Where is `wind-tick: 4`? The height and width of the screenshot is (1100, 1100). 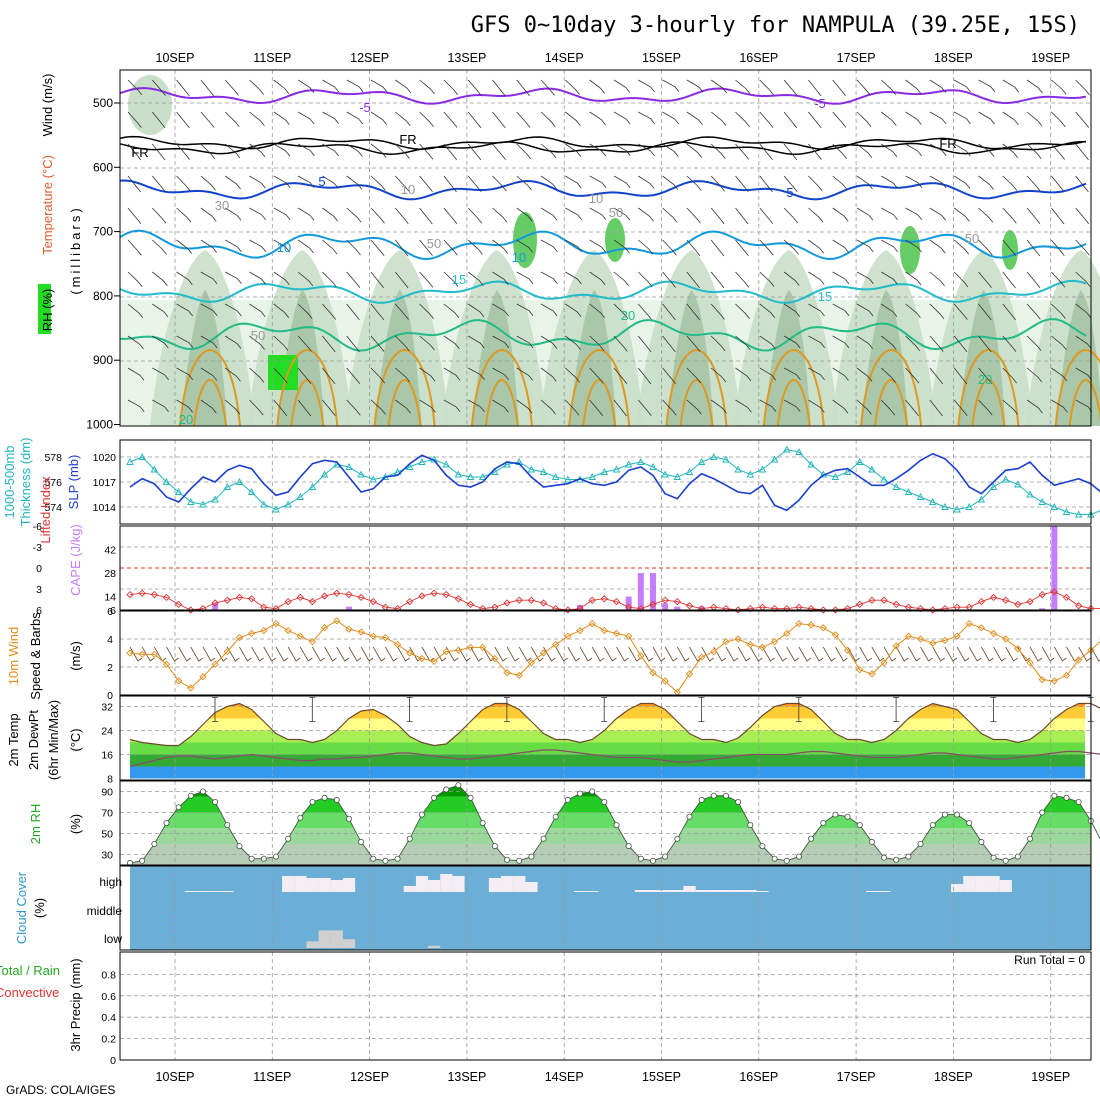
wind-tick: 4 is located at coordinates (110, 640).